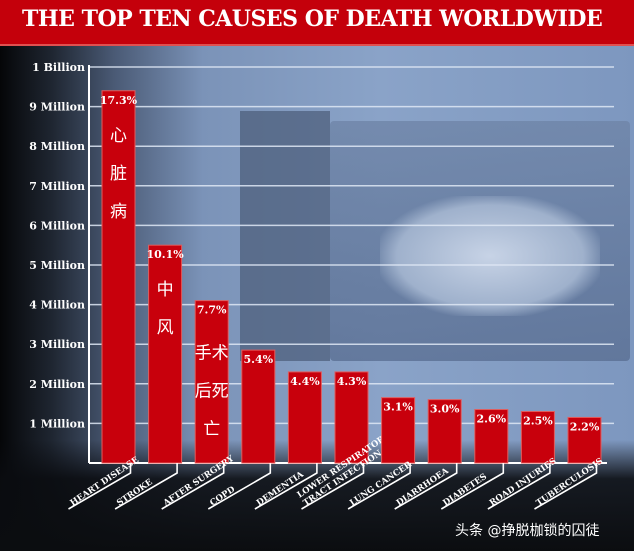 This screenshot has width=634, height=551. What do you see at coordinates (212, 310) in the screenshot?
I see `data-label: 7.7%` at bounding box center [212, 310].